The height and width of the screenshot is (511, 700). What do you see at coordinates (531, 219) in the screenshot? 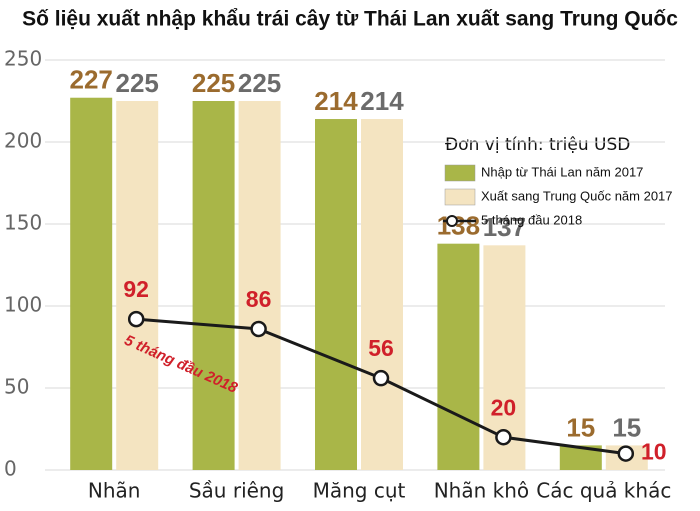
I see `legend-label: 5 tháng đầu 2018` at bounding box center [531, 219].